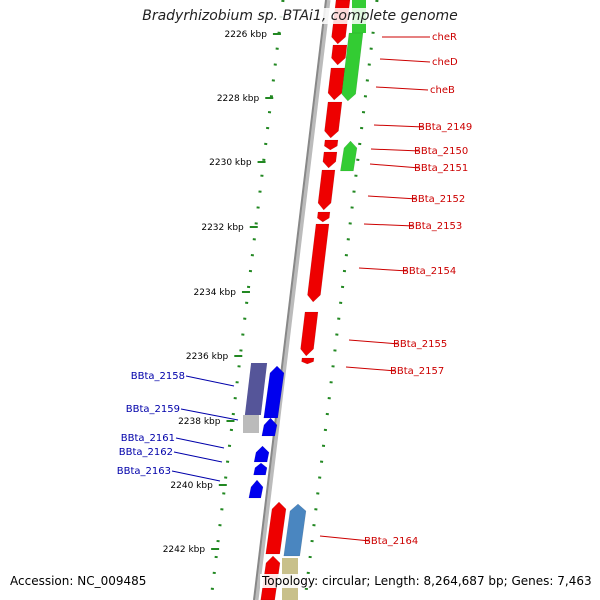  What do you see at coordinates (199, 422) in the screenshot?
I see `tick-label: 2238 kbp` at bounding box center [199, 422].